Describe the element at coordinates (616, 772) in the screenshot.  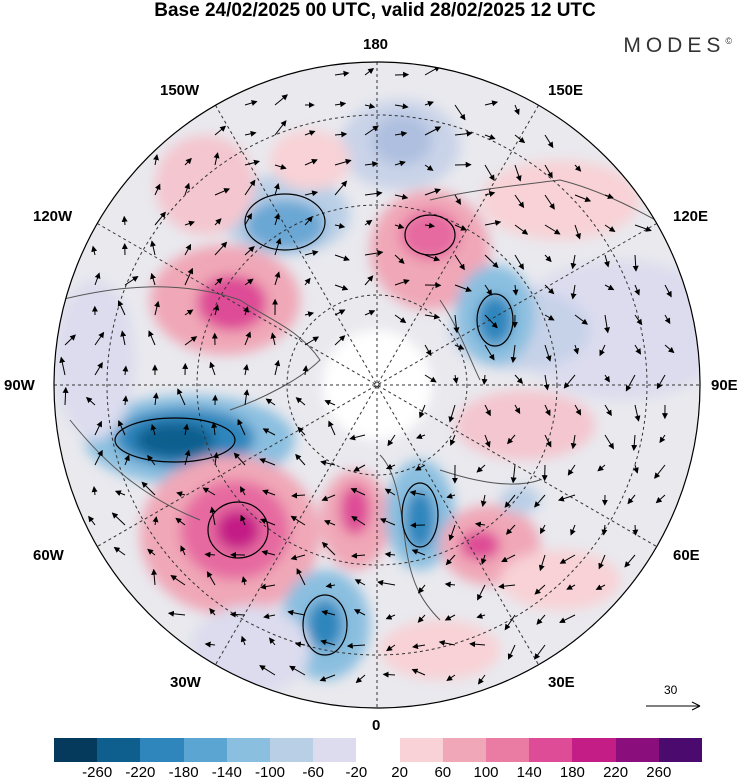
I see `colorbar-tick-label: 220` at that location.